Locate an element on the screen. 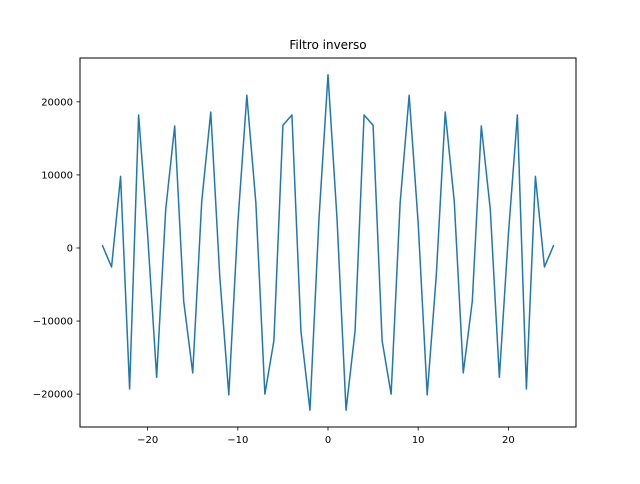  chart-title: Filtro inverso is located at coordinates (327, 45).